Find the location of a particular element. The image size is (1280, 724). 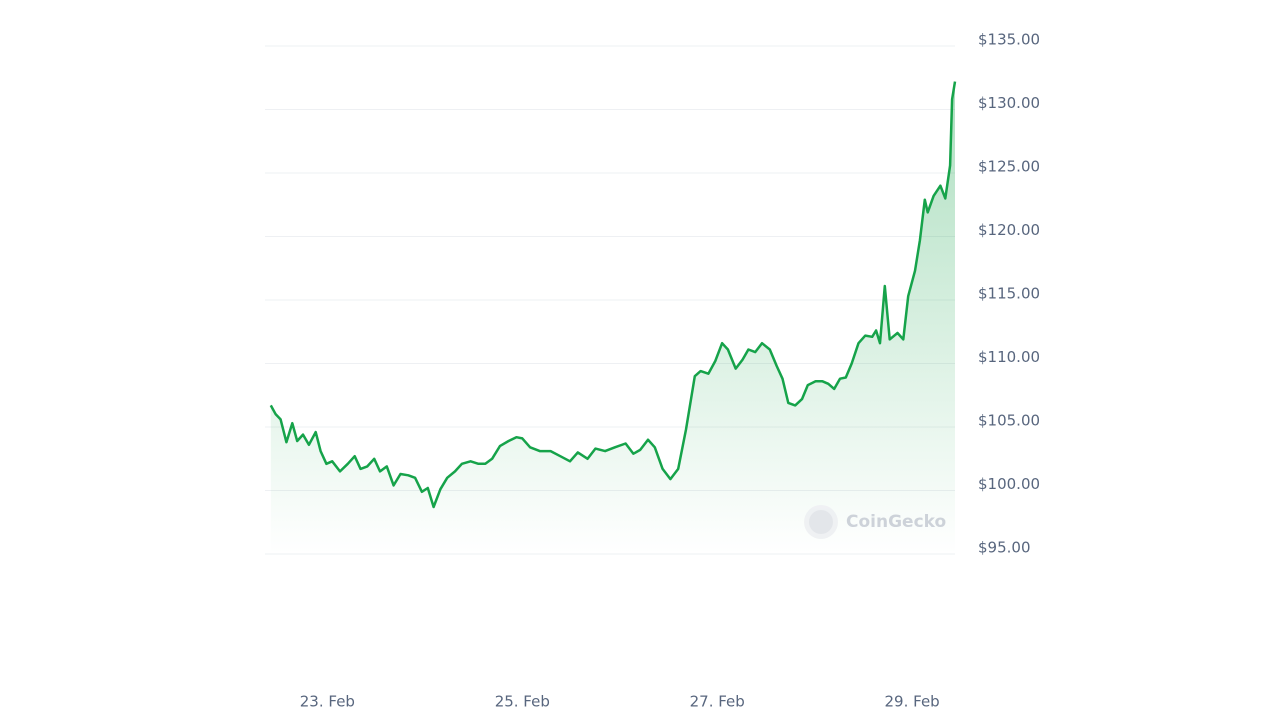

y-tick-label: $115.00 is located at coordinates (1009, 294).